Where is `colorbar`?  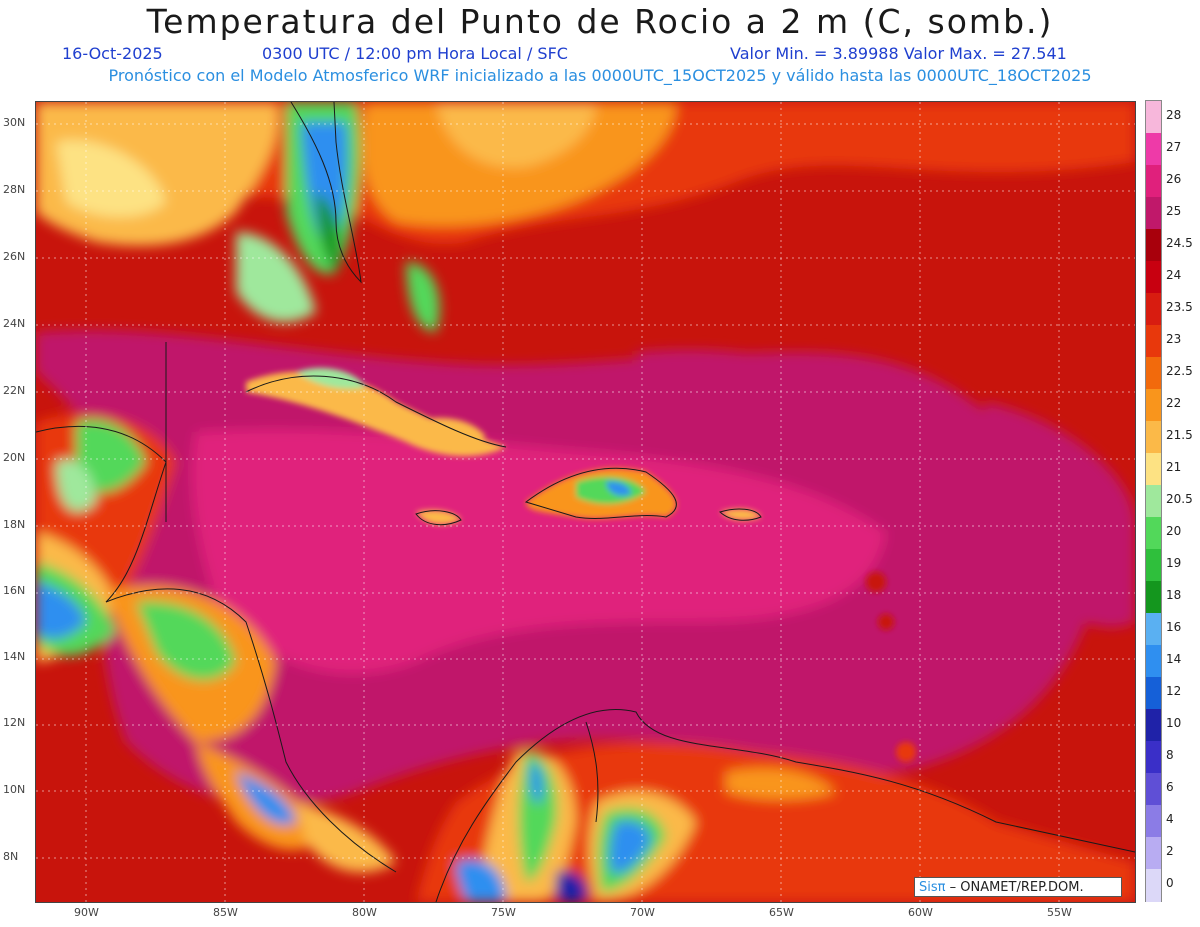
colorbar is located at coordinates (1153, 501).